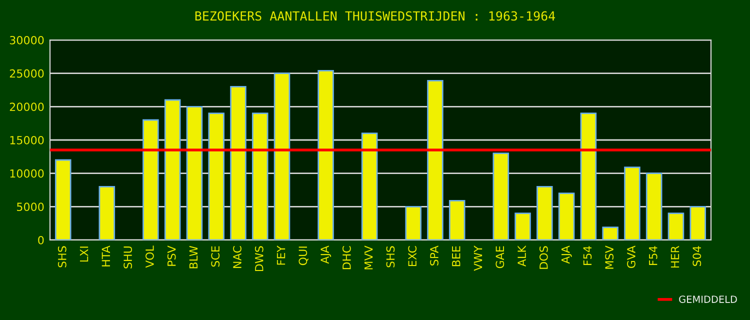  What do you see at coordinates (697, 256) in the screenshot?
I see `x-tick-label: S04` at bounding box center [697, 256].